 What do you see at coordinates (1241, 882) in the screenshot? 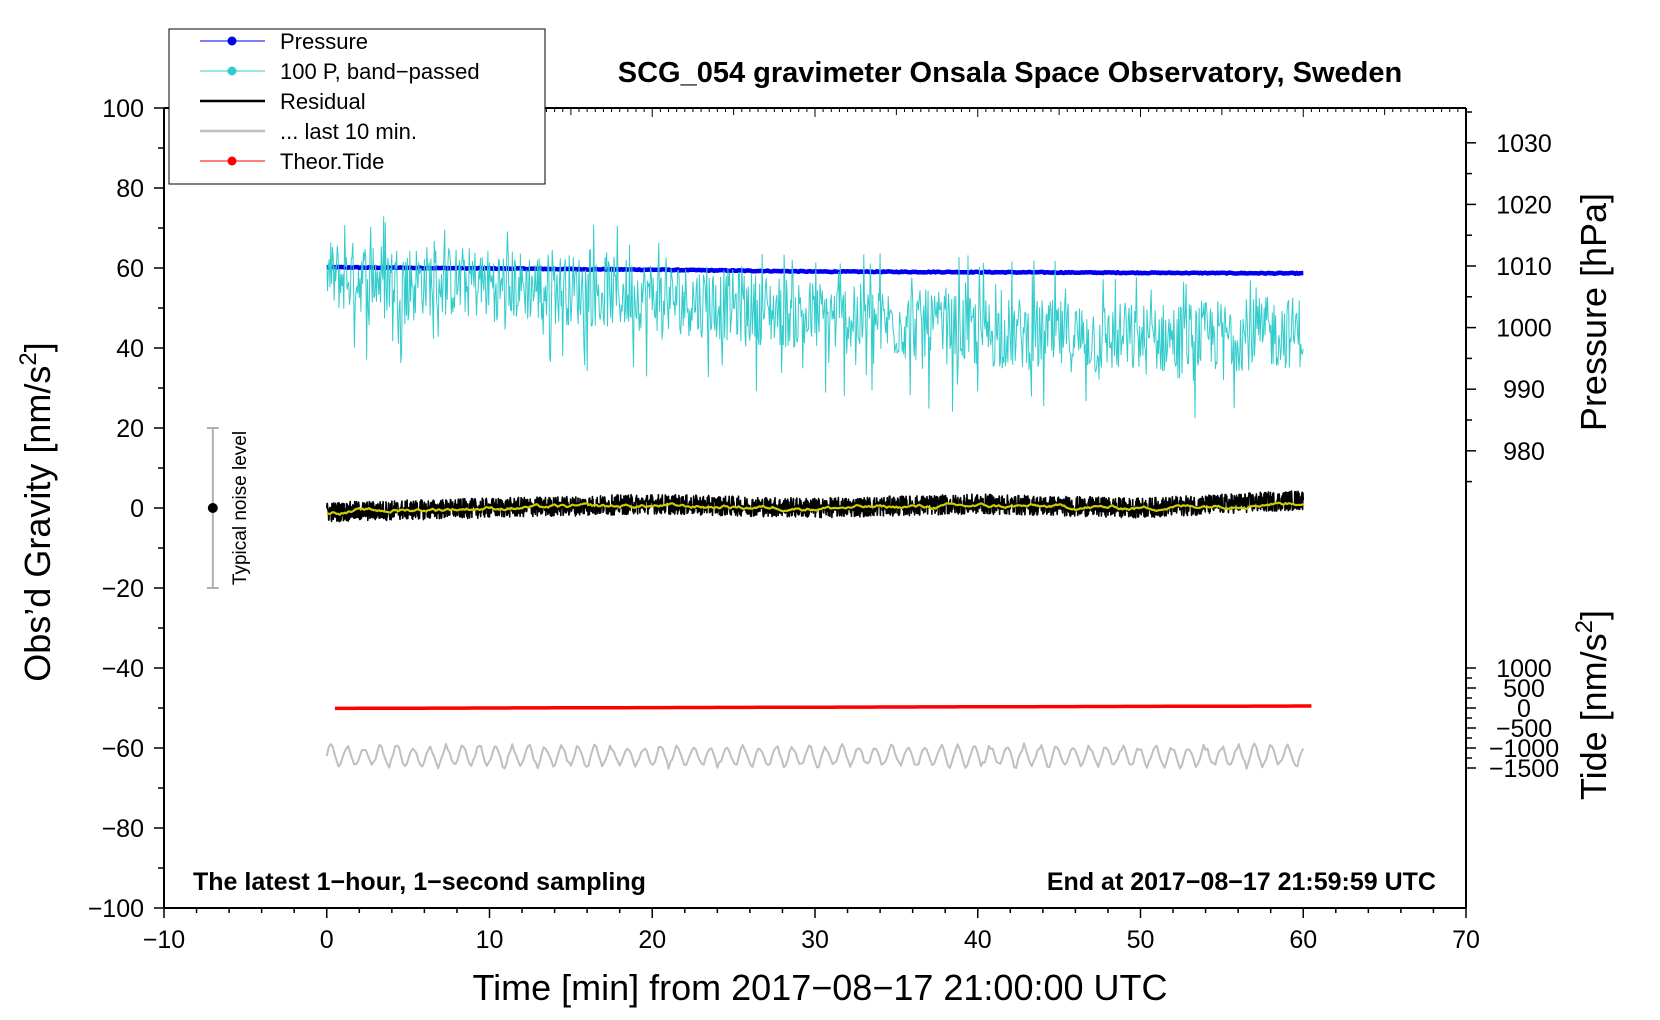
I see `note-end-time: End at 2017−08−17 21:59:59 UTC` at bounding box center [1241, 882].